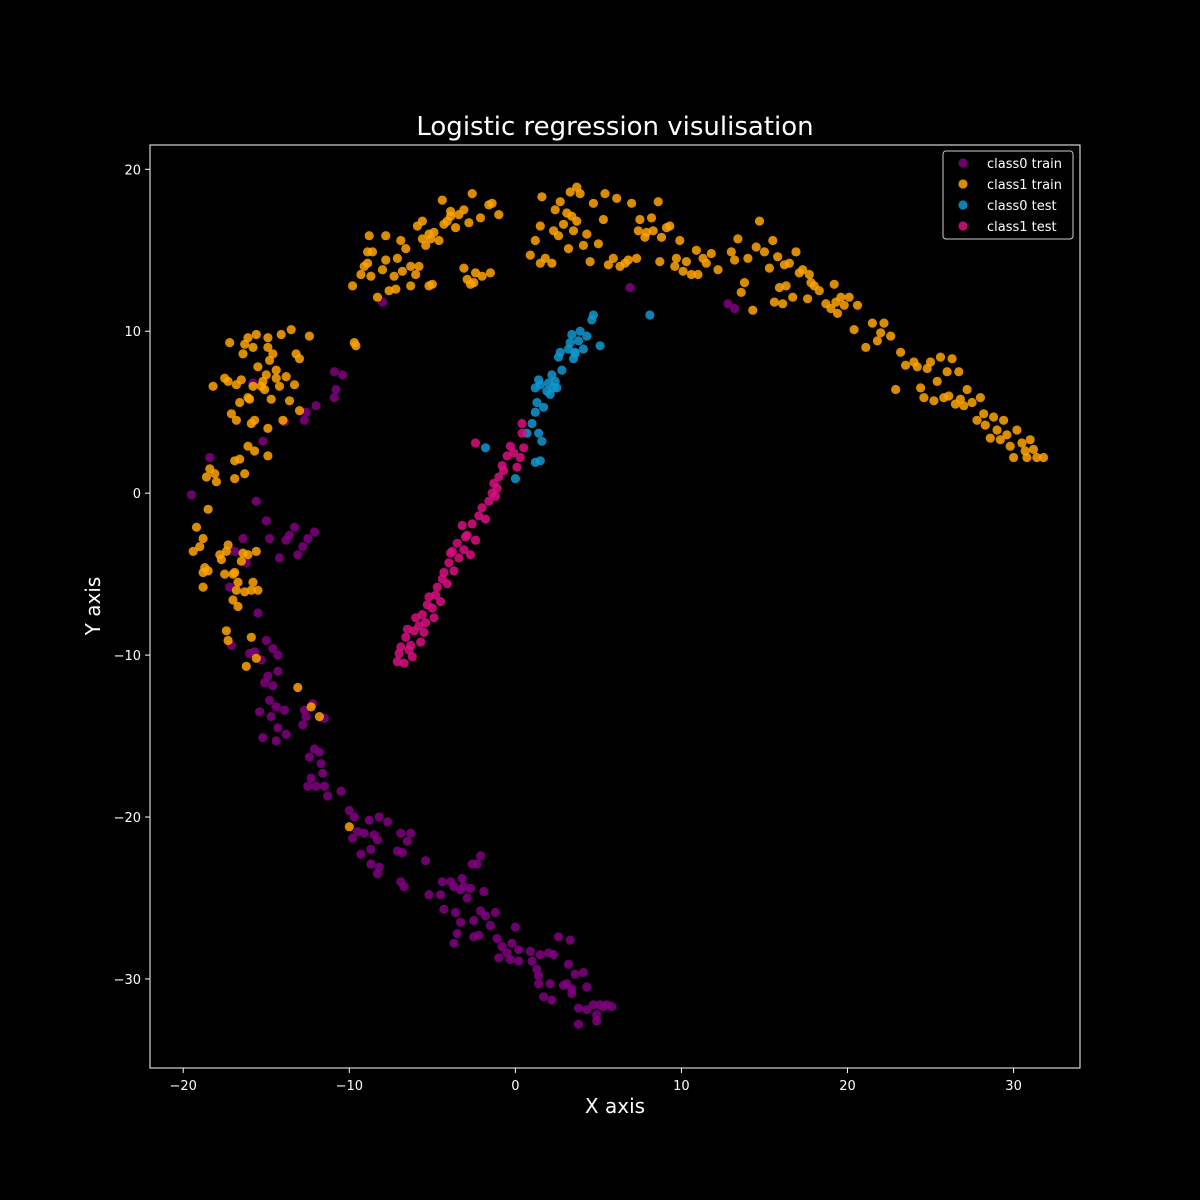  I want to click on x-tick-label: 20, so click(847, 1086).